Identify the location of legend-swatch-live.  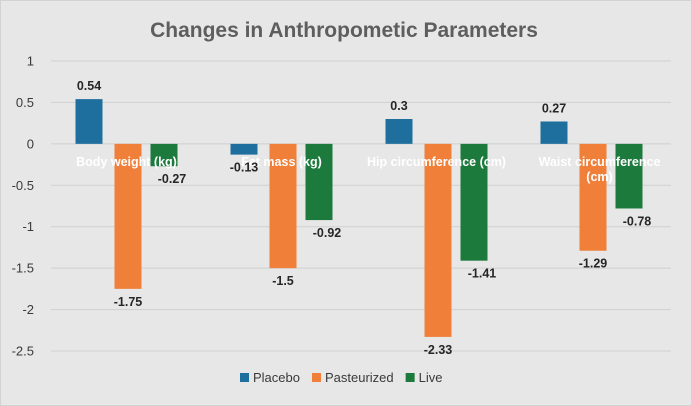
(410, 377).